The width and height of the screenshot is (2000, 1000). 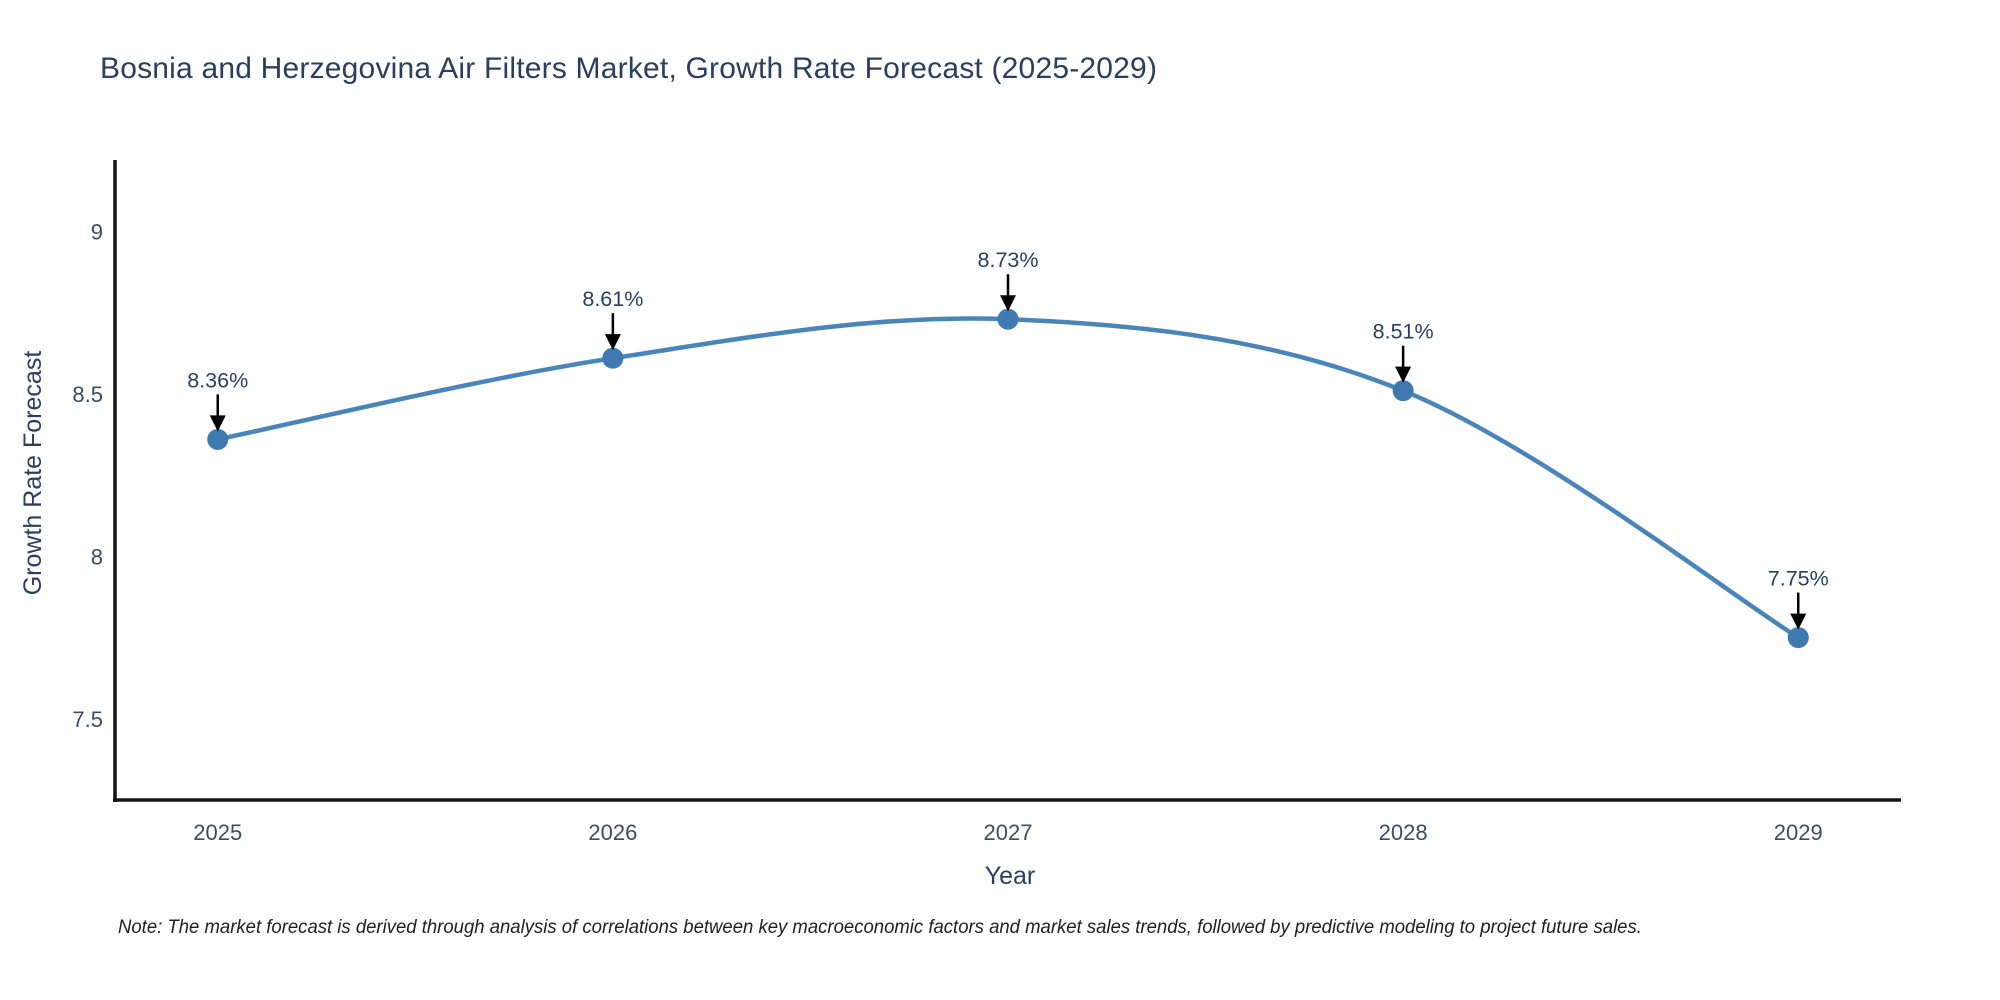 I want to click on x-tick-label-2026: 2026, so click(x=612, y=832).